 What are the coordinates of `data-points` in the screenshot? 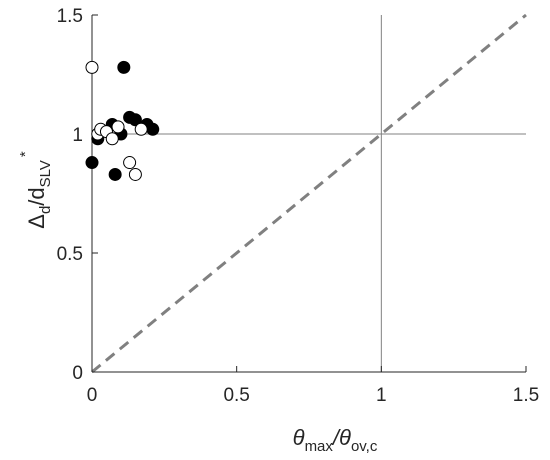 It's located at (122, 120).